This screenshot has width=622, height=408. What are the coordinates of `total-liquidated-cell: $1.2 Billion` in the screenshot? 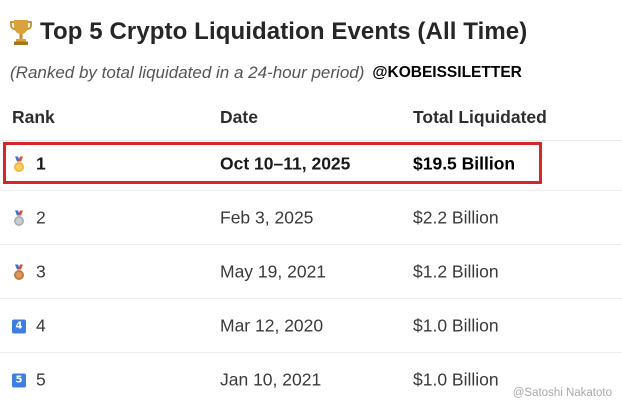 It's located at (456, 271).